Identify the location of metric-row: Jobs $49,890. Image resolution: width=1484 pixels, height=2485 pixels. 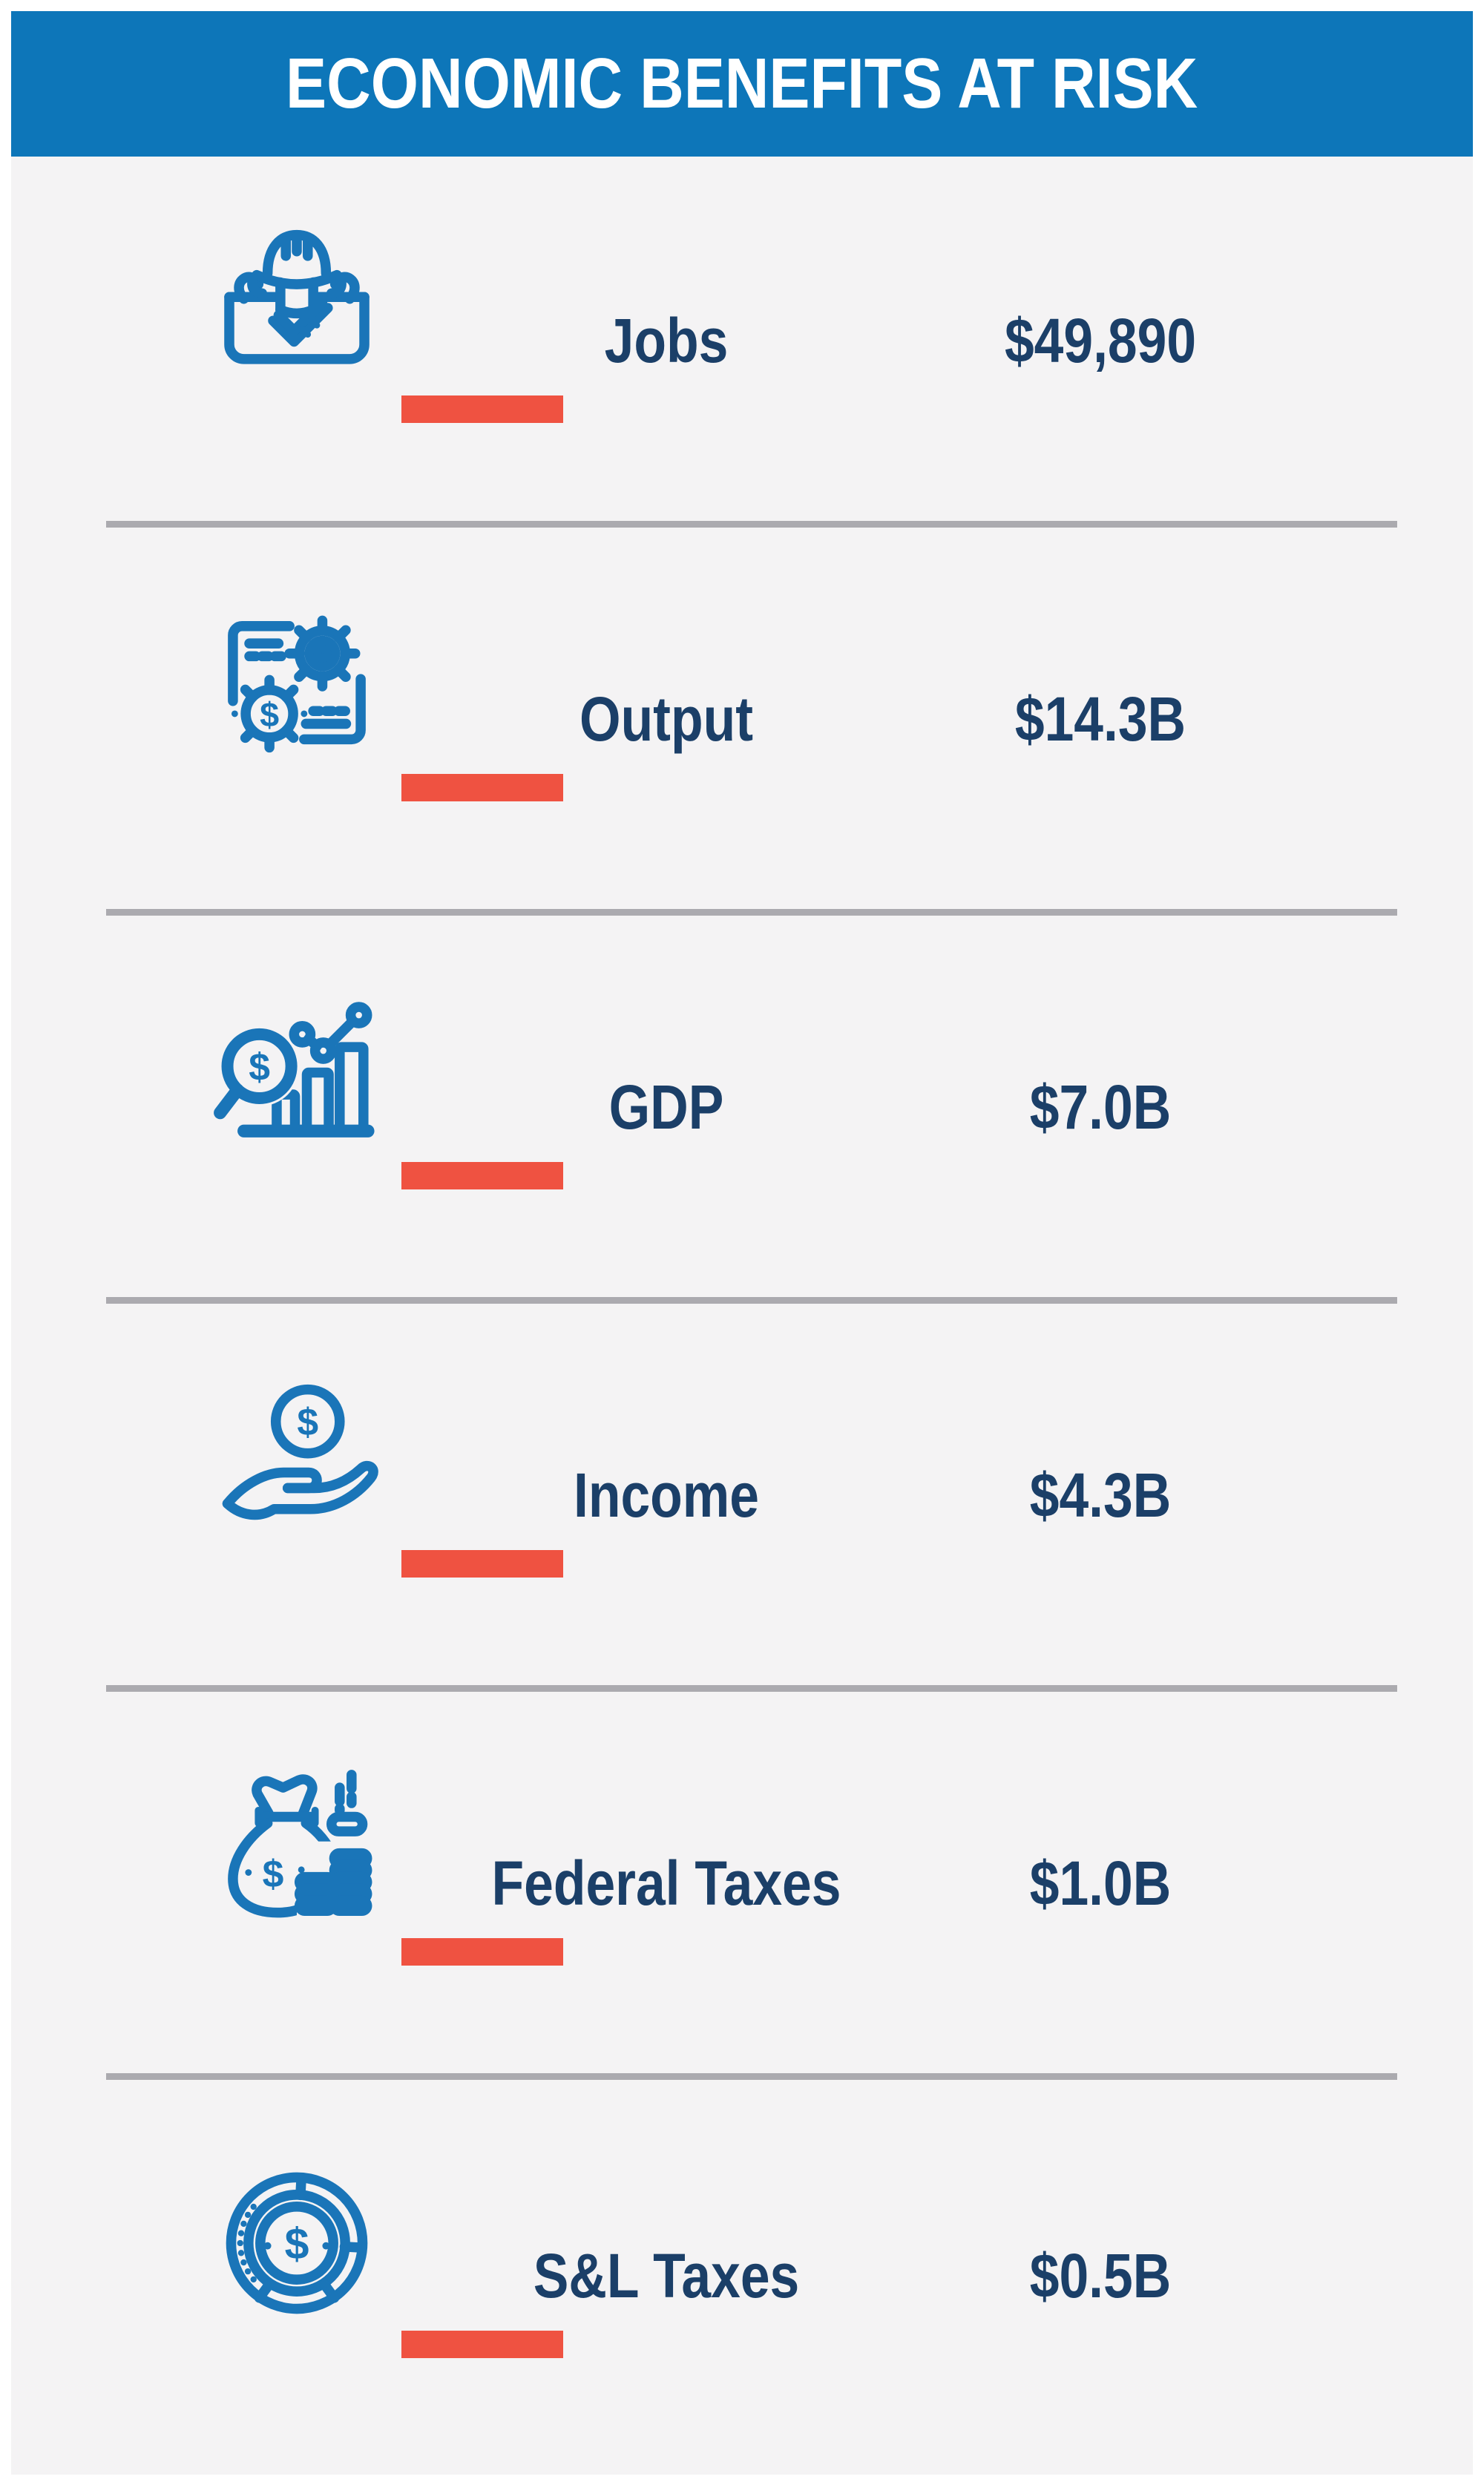
(742, 342).